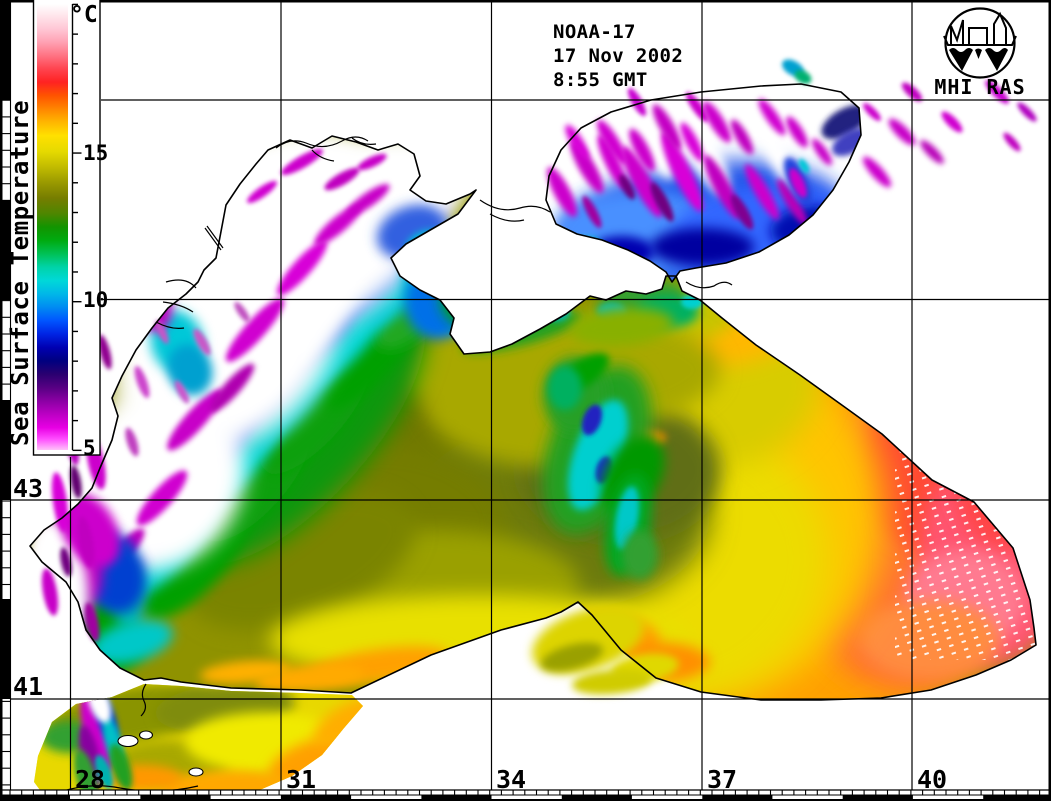  I want to click on colorbar-ticks, so click(77, 227).